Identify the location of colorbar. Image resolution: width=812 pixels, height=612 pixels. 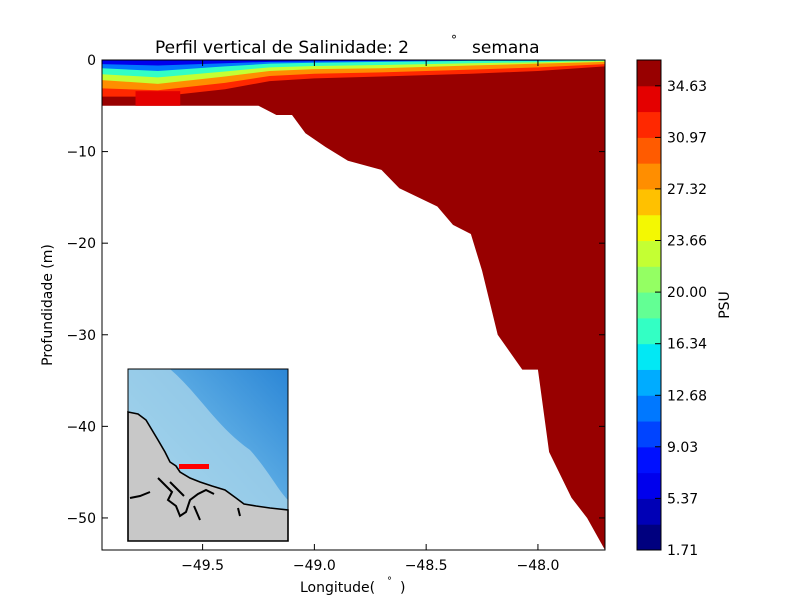
(649, 305).